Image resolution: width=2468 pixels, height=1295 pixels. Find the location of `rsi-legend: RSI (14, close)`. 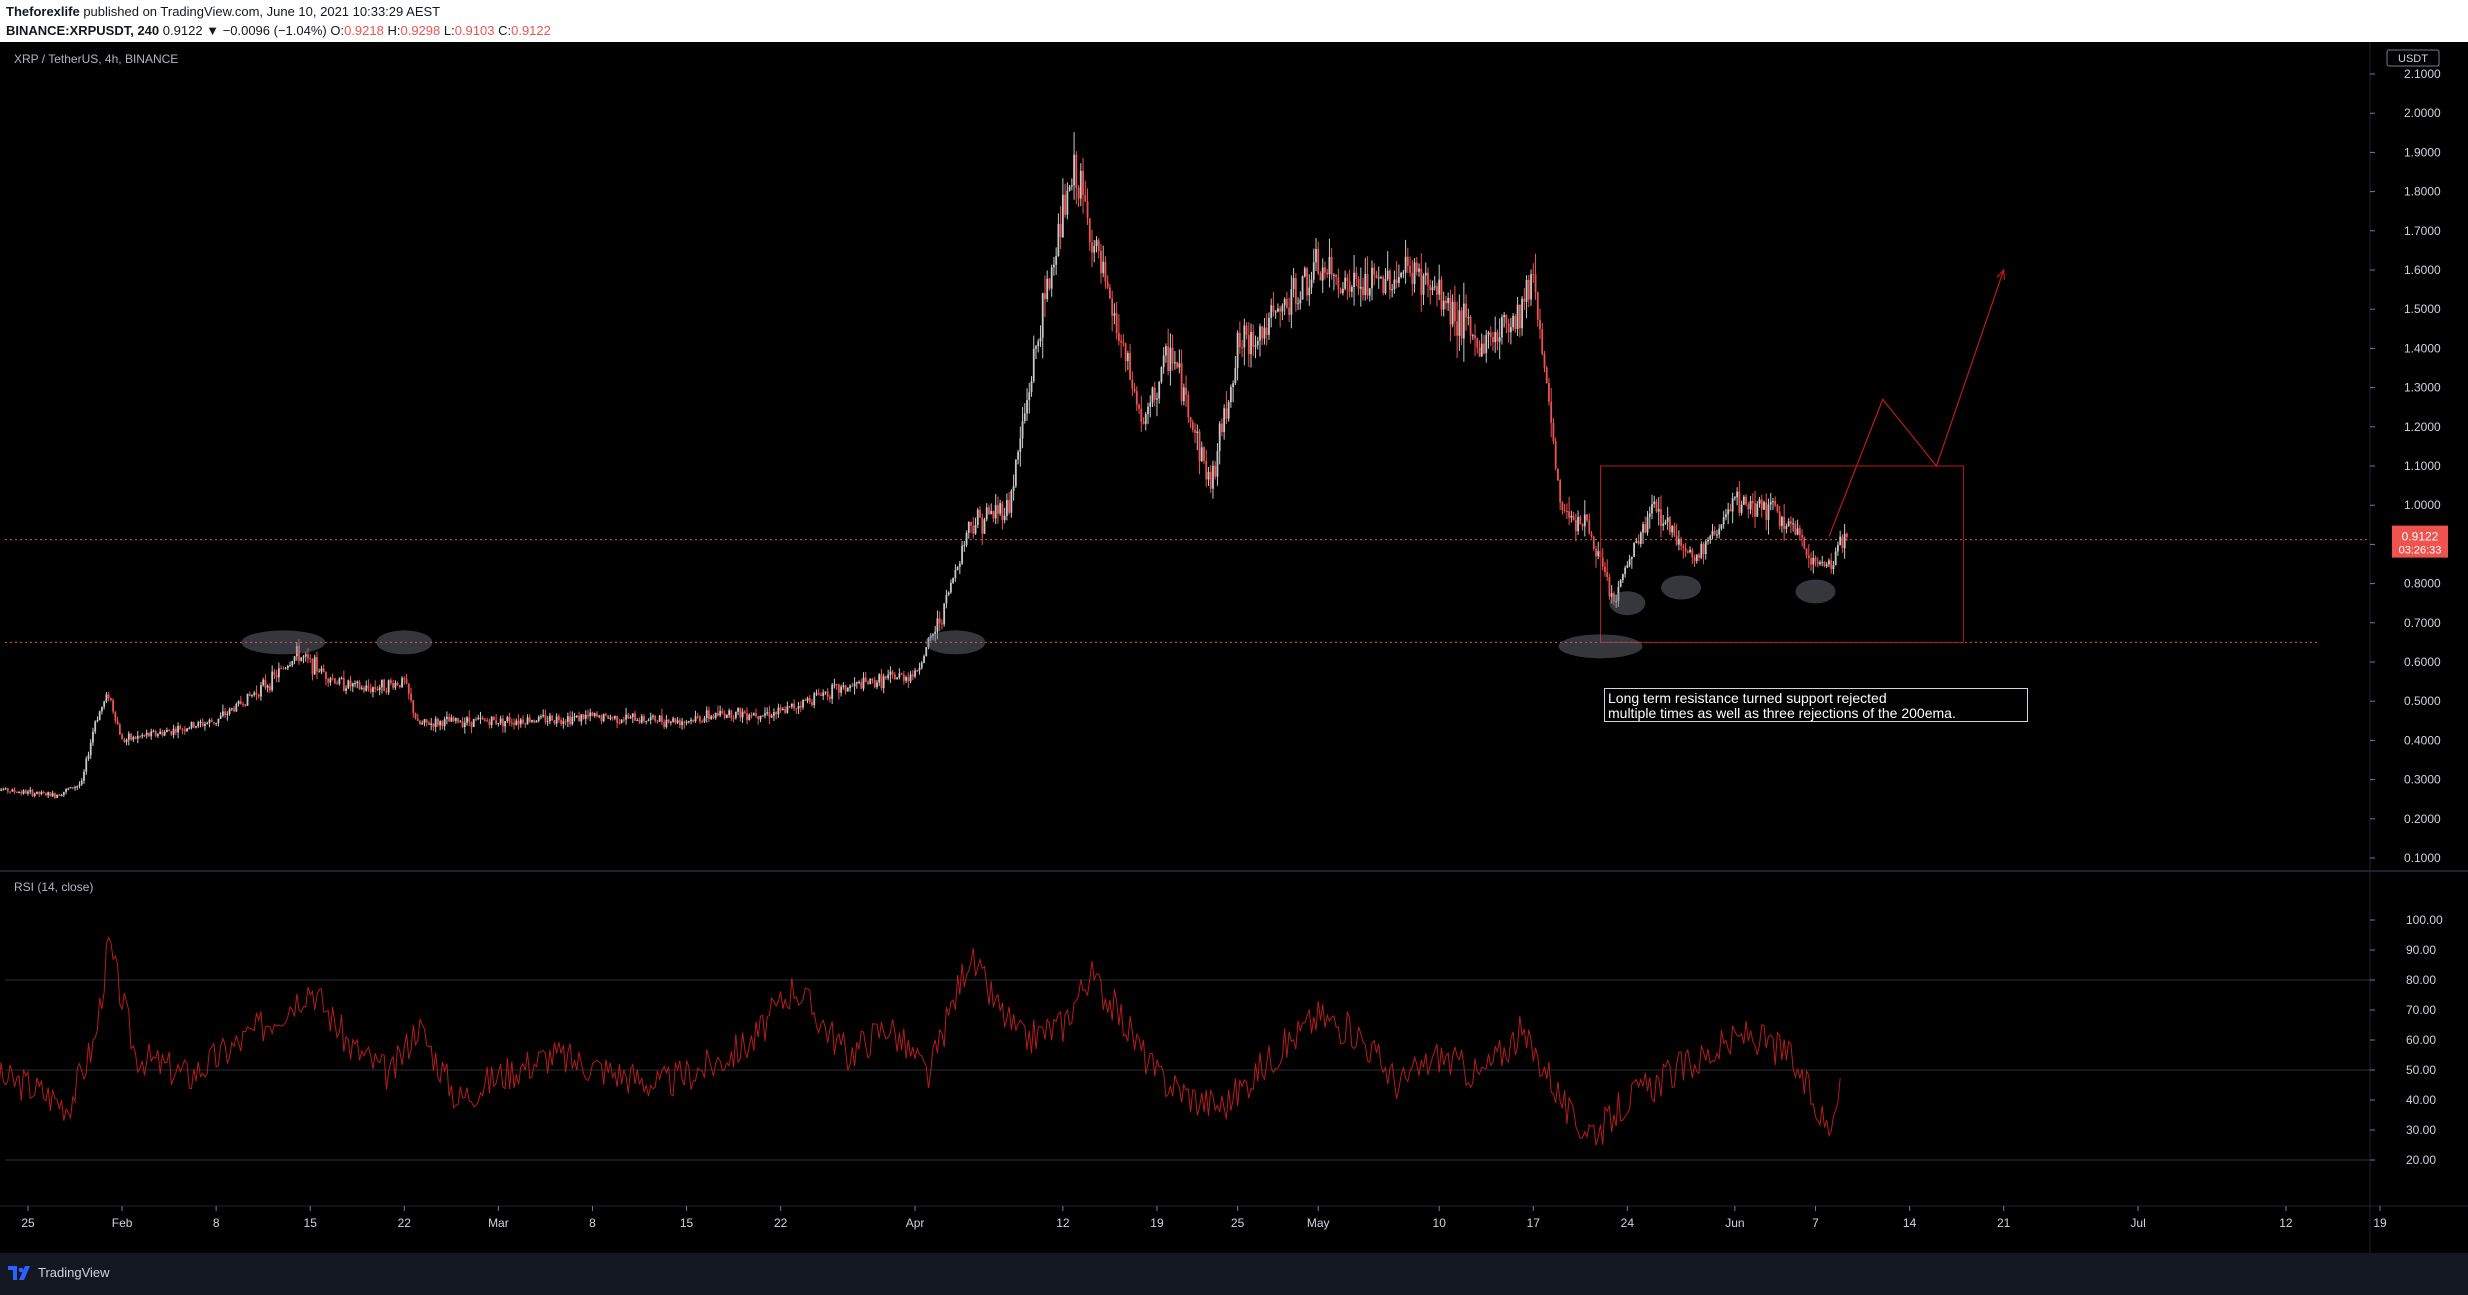

rsi-legend: RSI (14, close) is located at coordinates (54, 887).